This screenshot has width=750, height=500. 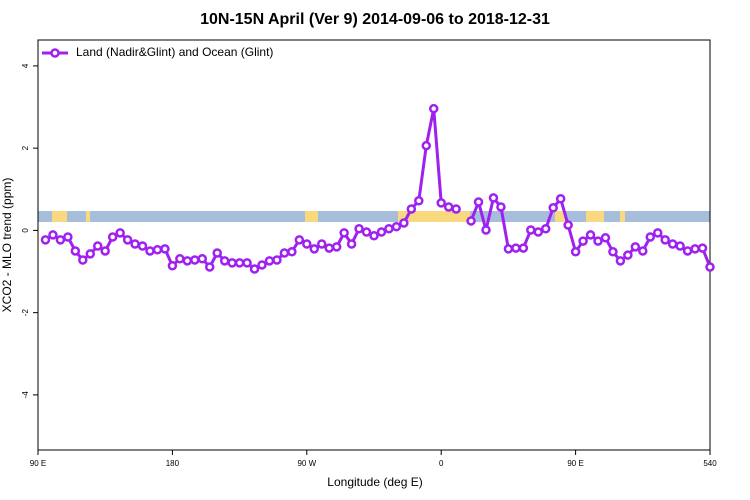 I want to click on y-axis-label: XCO2 - MLO trend (ppm), so click(x=7, y=245).